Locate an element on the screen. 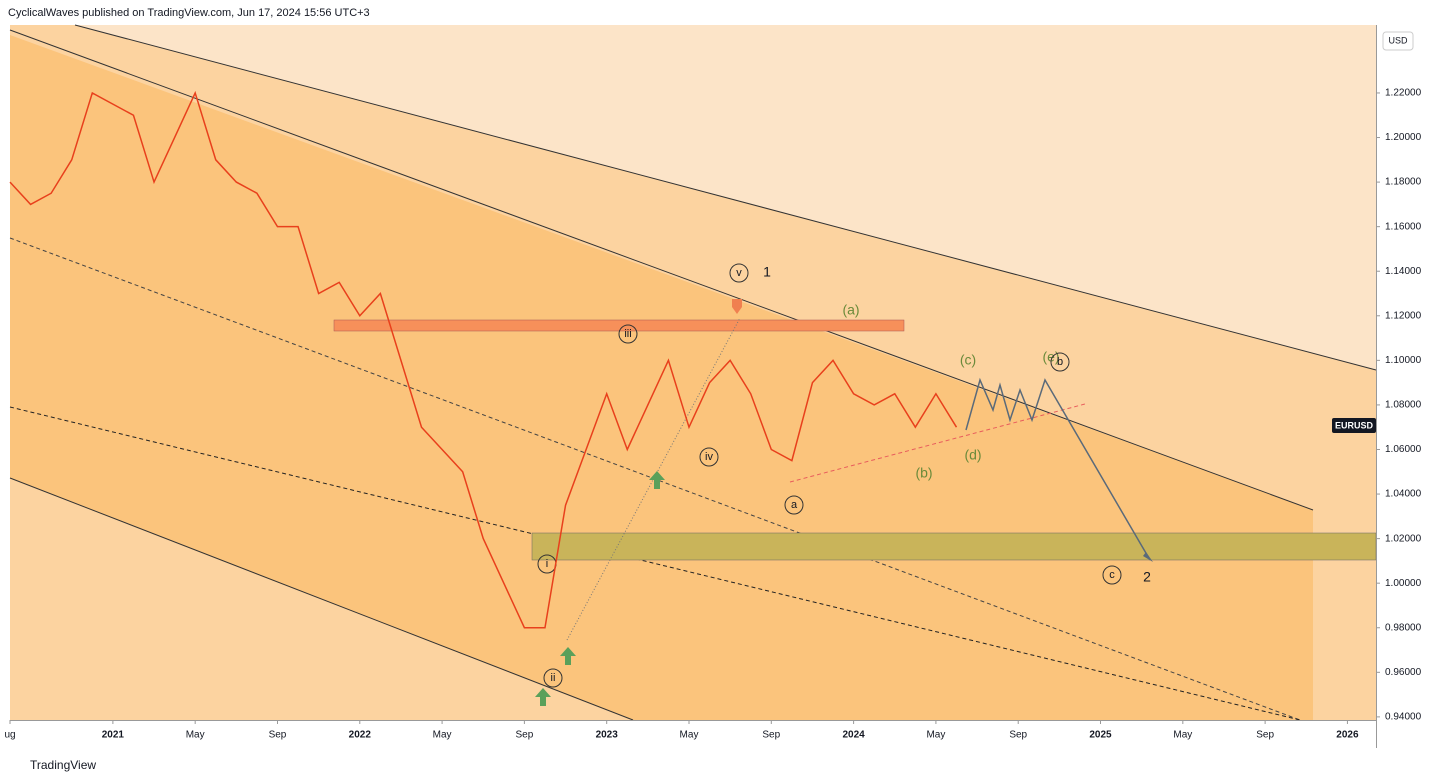  y-tick-label: 1.10000 is located at coordinates (1403, 360).